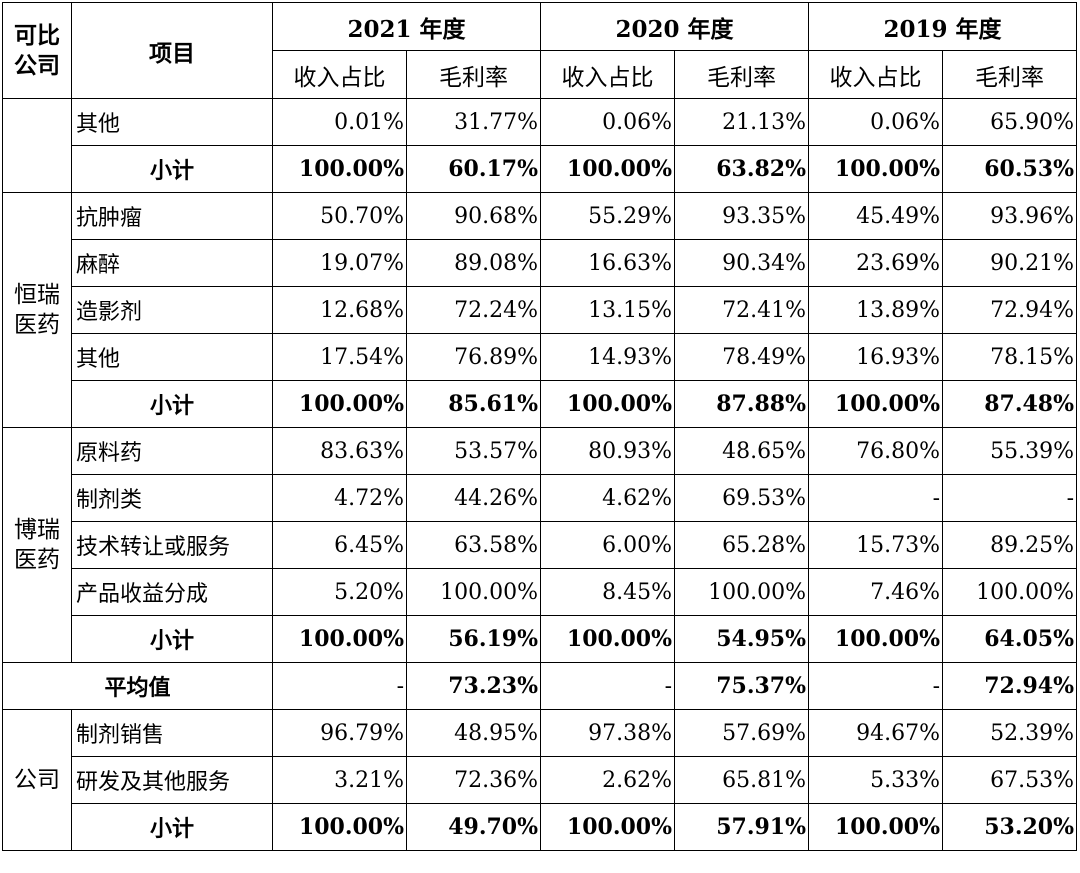 This screenshot has height=873, width=1080. I want to click on table-row: 制剂类 4.72% 44.26% 4.62% 69.53% - -, so click(540, 498).